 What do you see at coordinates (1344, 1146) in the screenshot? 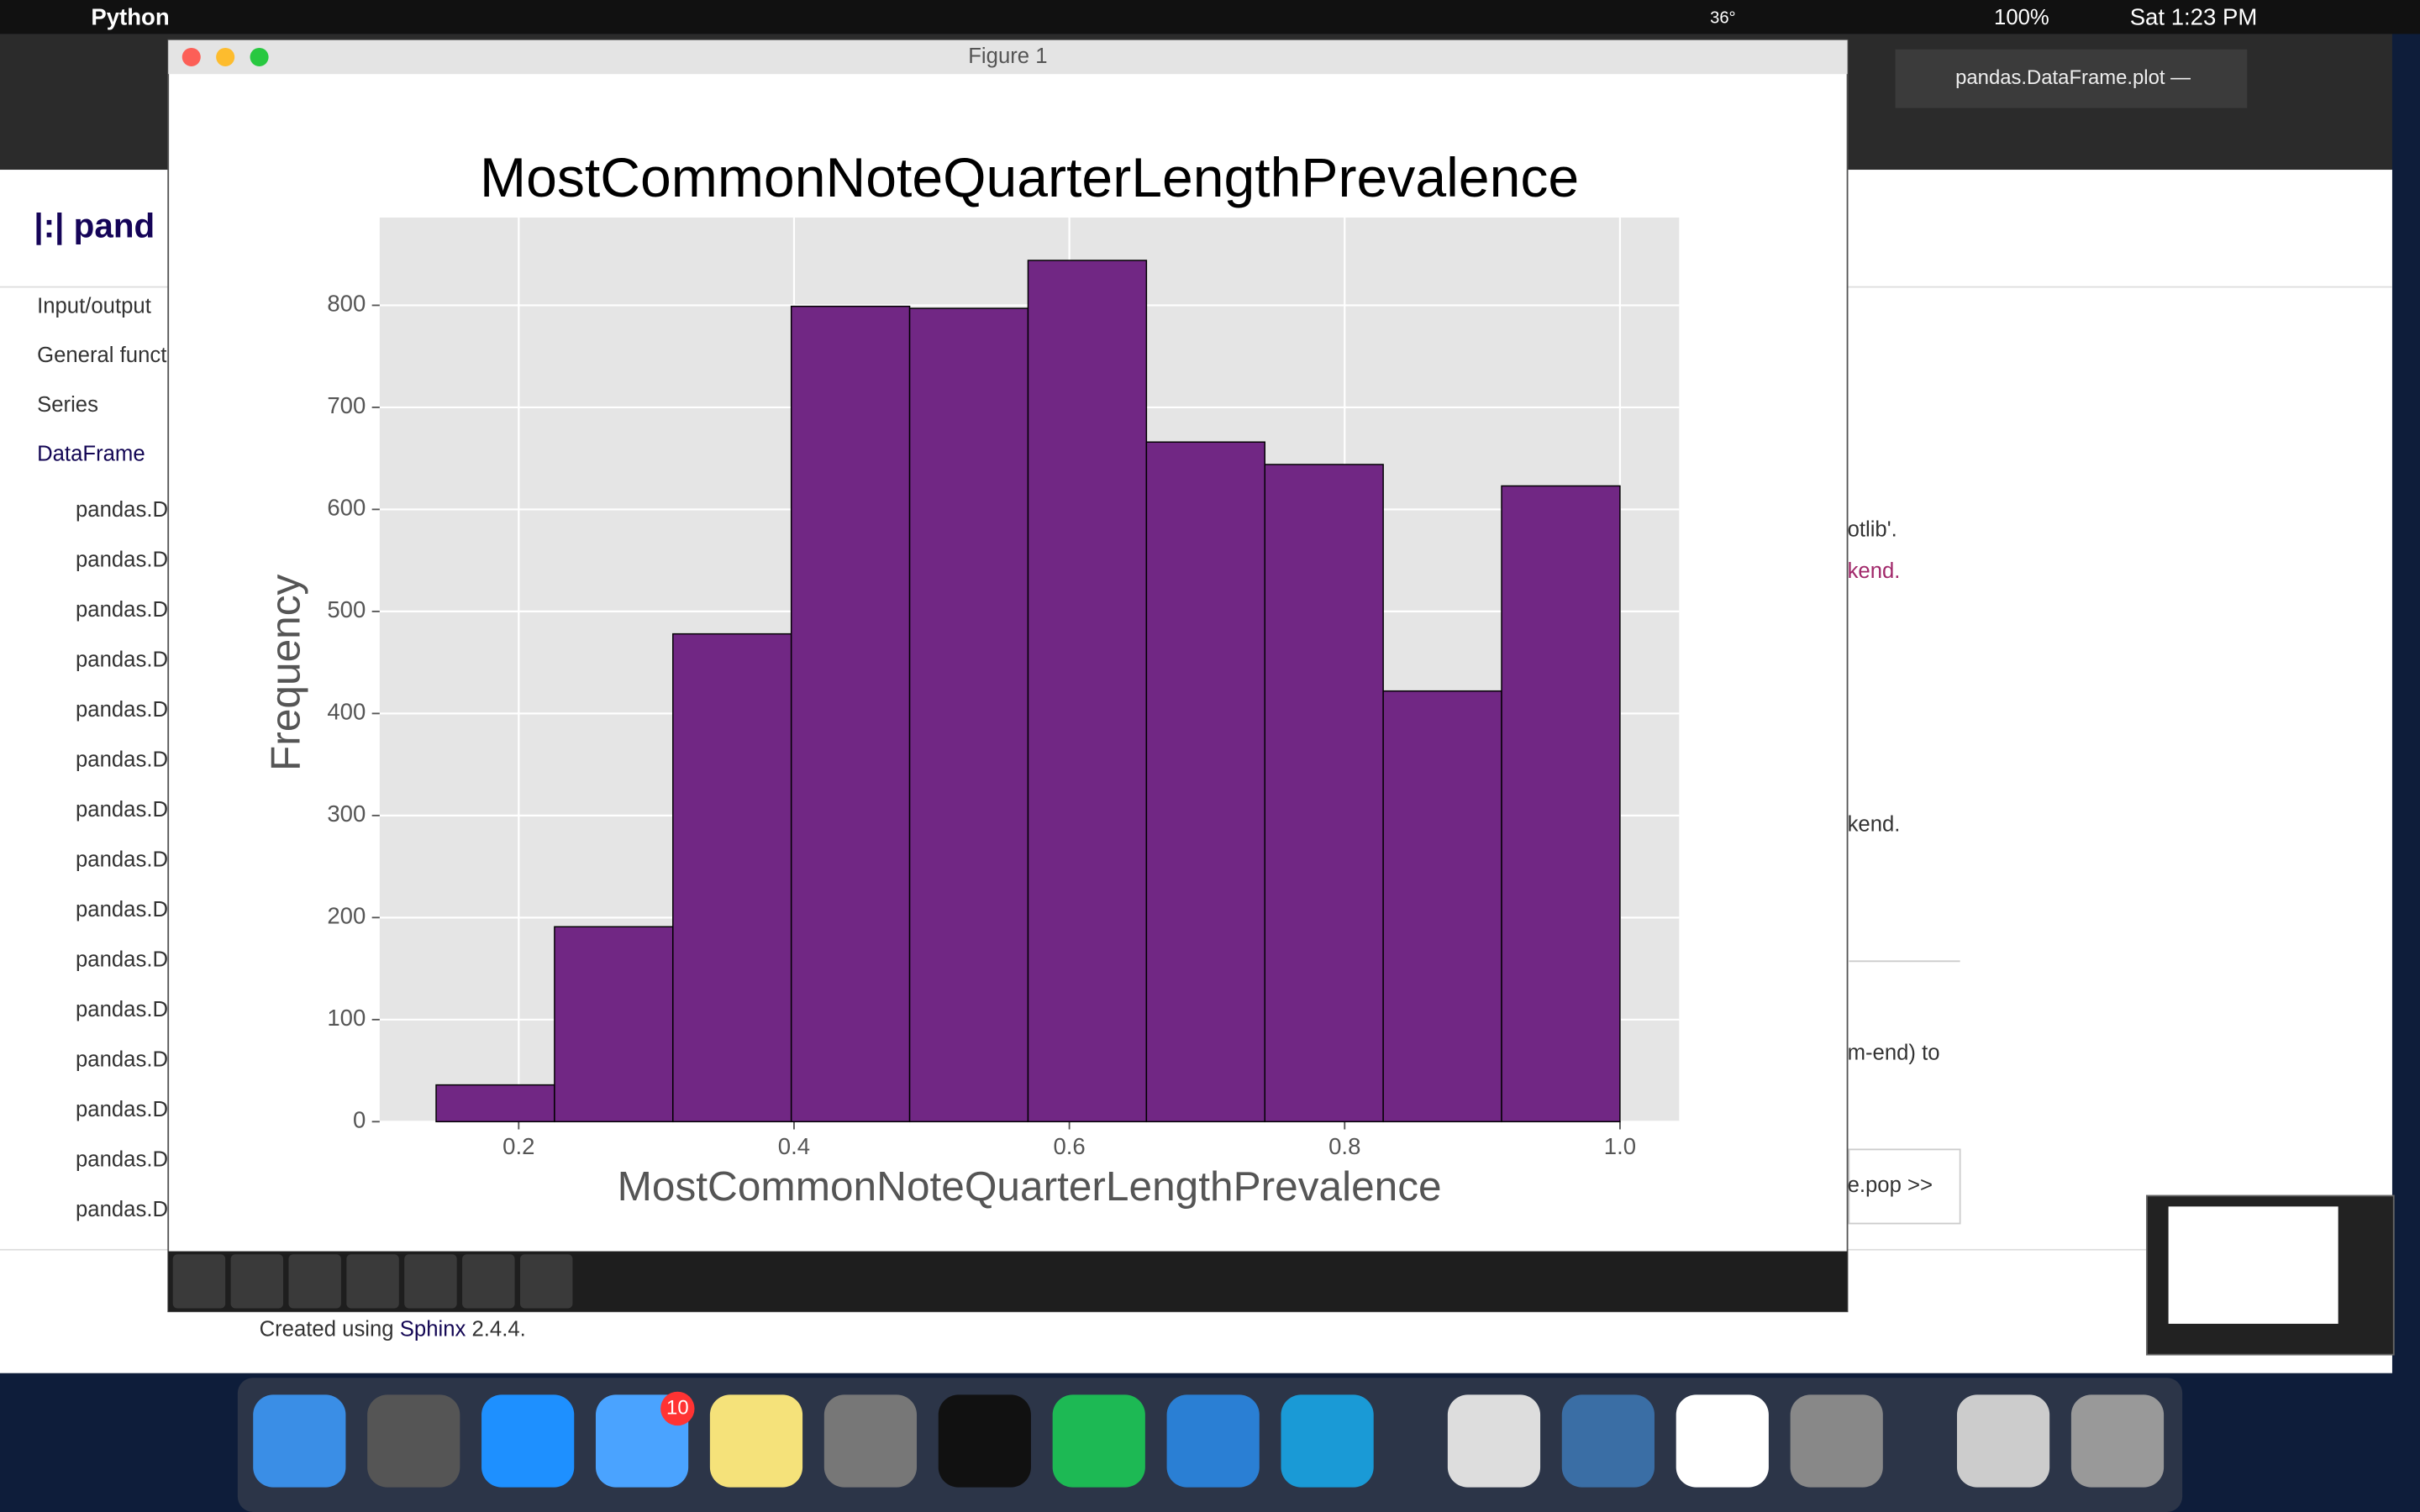
I see `x-tick-label: 0.8` at bounding box center [1344, 1146].